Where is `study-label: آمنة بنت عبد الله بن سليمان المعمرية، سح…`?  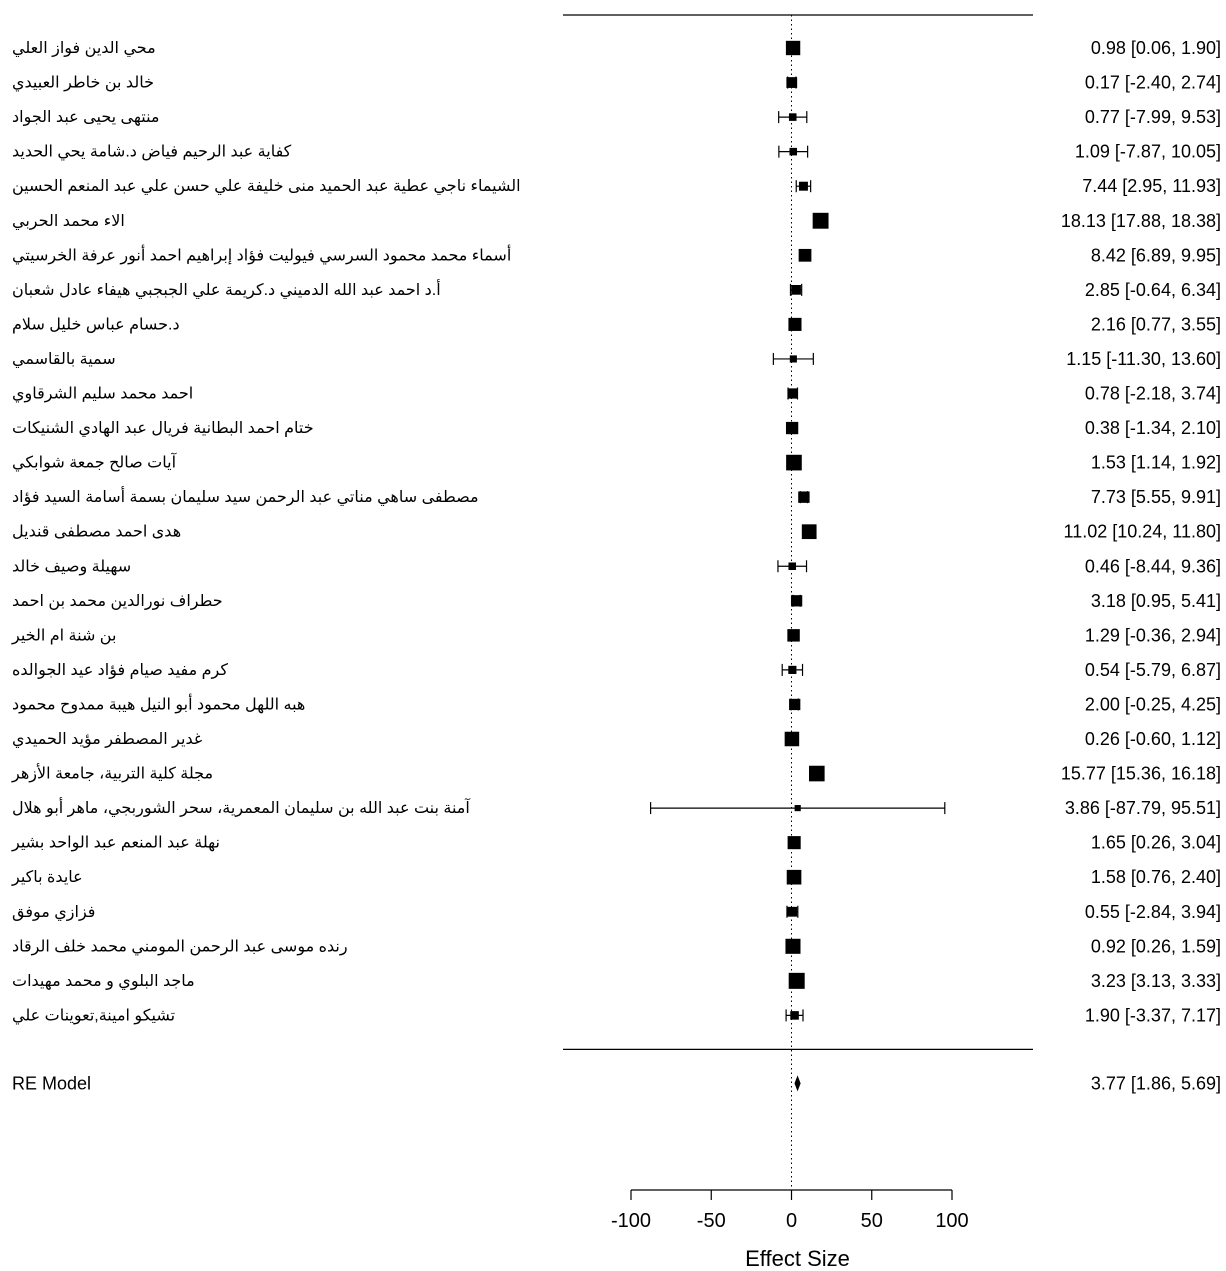 study-label: آمنة بنت عبد الله بن سليمان المعمرية، سح… is located at coordinates (241, 807).